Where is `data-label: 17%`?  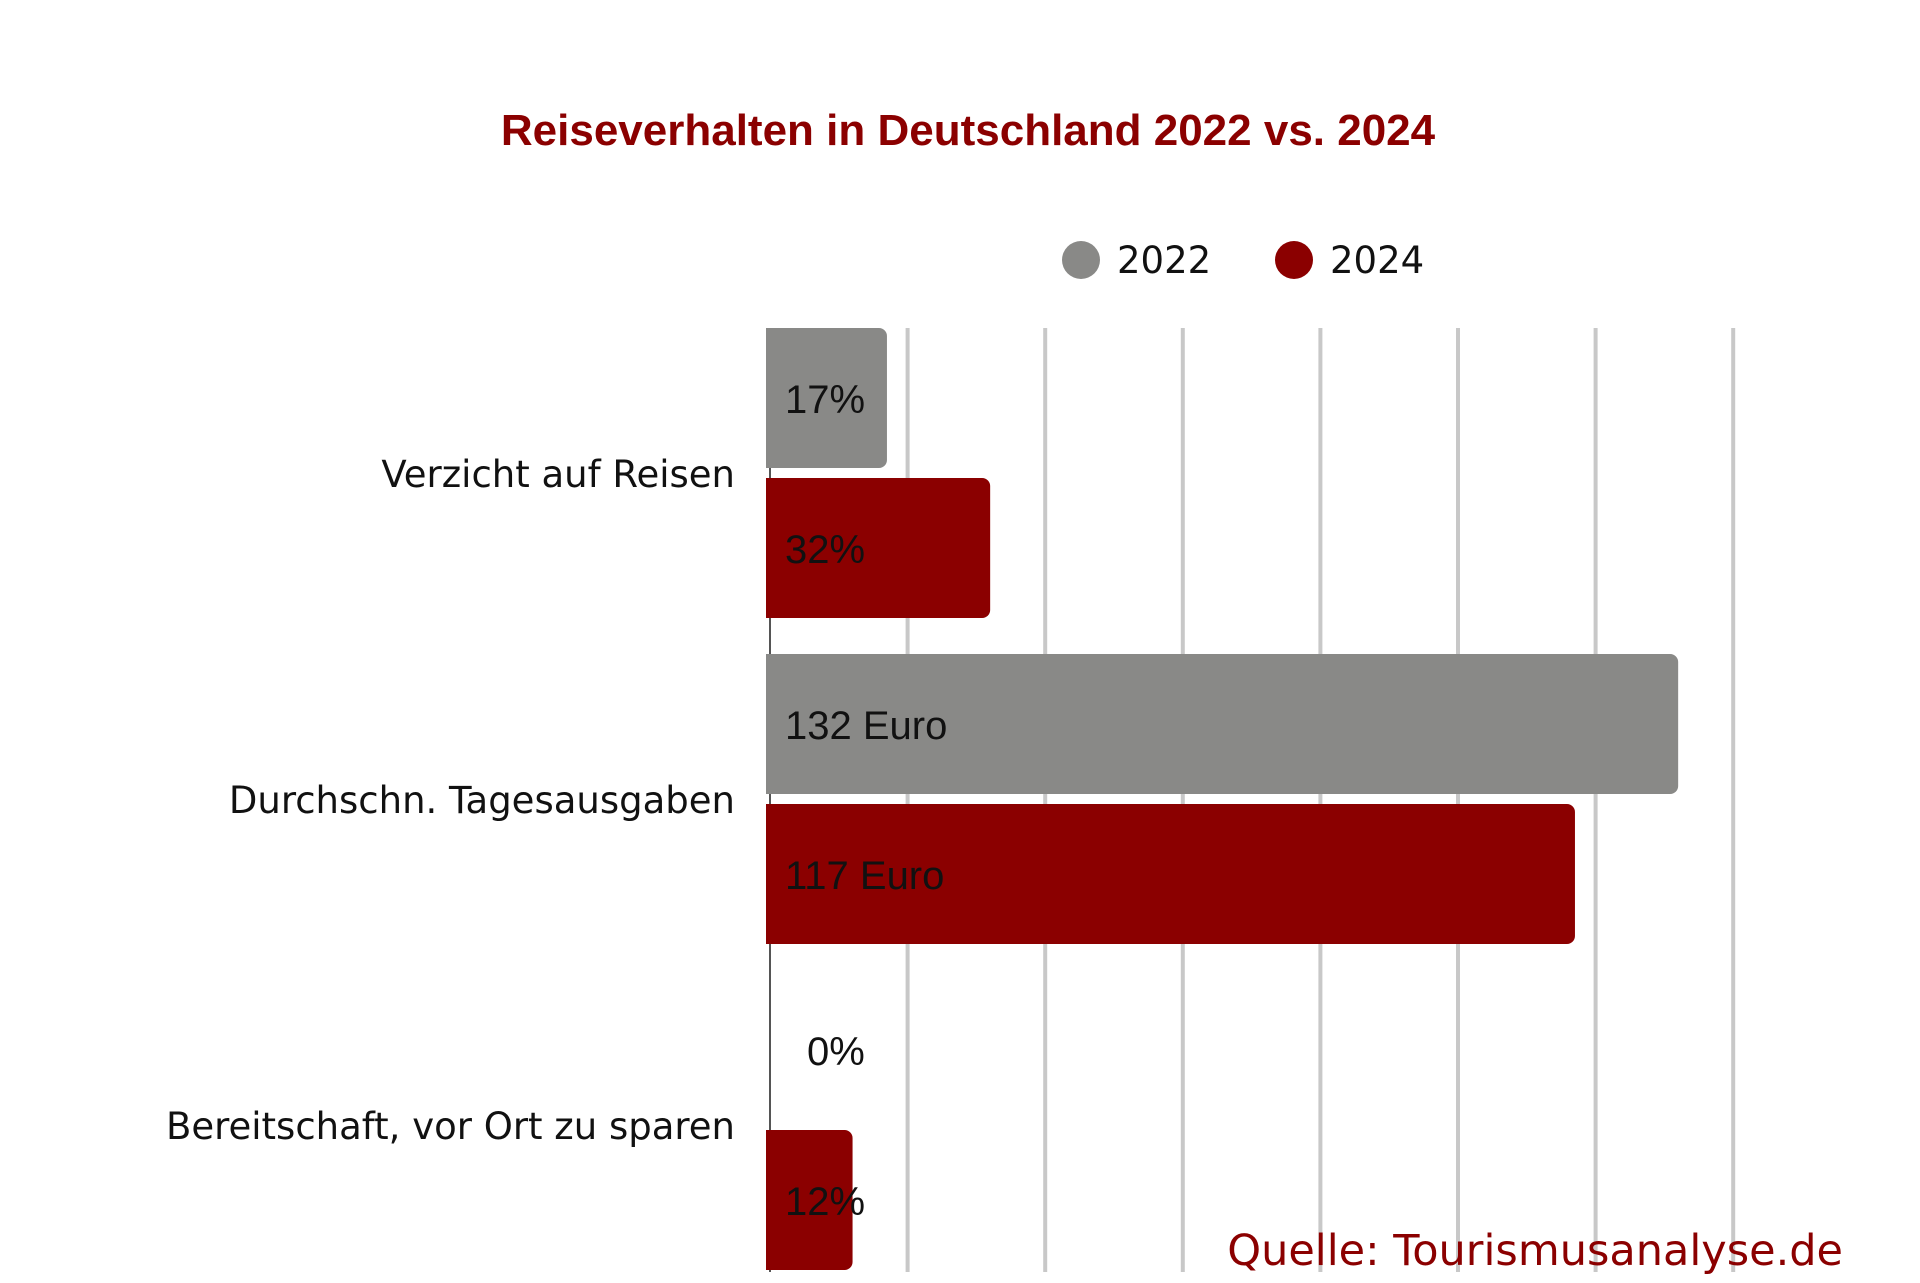
data-label: 17% is located at coordinates (825, 400).